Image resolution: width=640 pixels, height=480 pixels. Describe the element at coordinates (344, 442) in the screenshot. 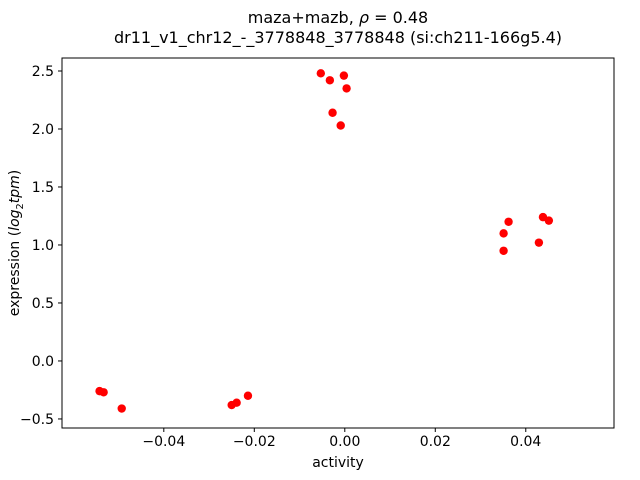

I see `x-tick-label: 0.00` at that location.